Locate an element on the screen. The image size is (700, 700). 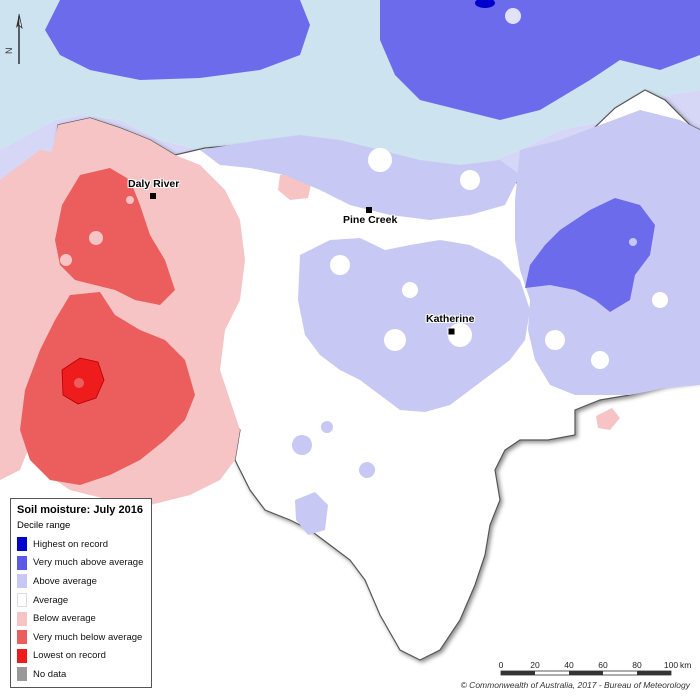
above-zone-north is located at coordinates (360, 177).